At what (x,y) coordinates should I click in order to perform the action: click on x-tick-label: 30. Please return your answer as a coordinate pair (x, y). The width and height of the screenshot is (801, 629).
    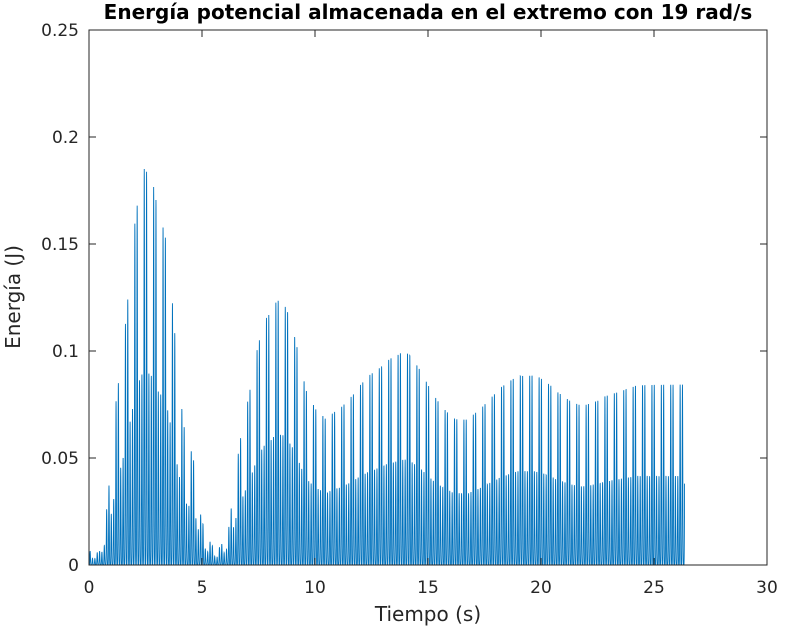
    Looking at the image, I should click on (767, 588).